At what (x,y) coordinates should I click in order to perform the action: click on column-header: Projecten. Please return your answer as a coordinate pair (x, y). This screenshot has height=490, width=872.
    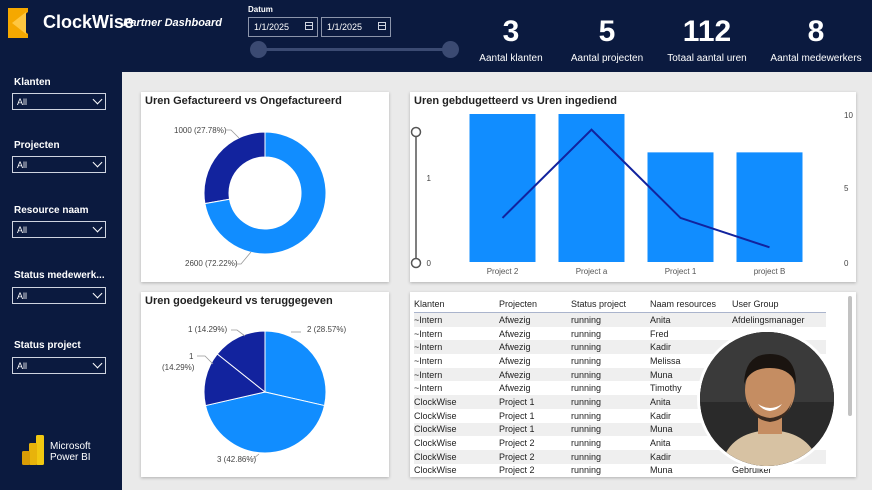
    Looking at the image, I should click on (518, 304).